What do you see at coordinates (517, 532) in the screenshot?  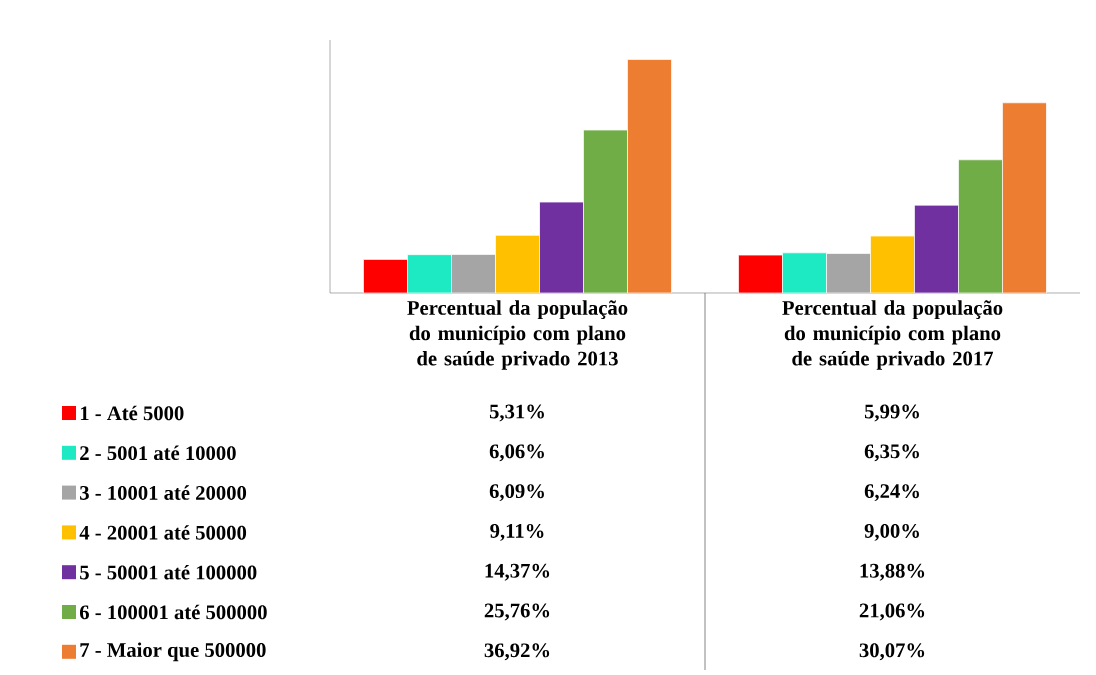 I see `data-label: 9,11%` at bounding box center [517, 532].